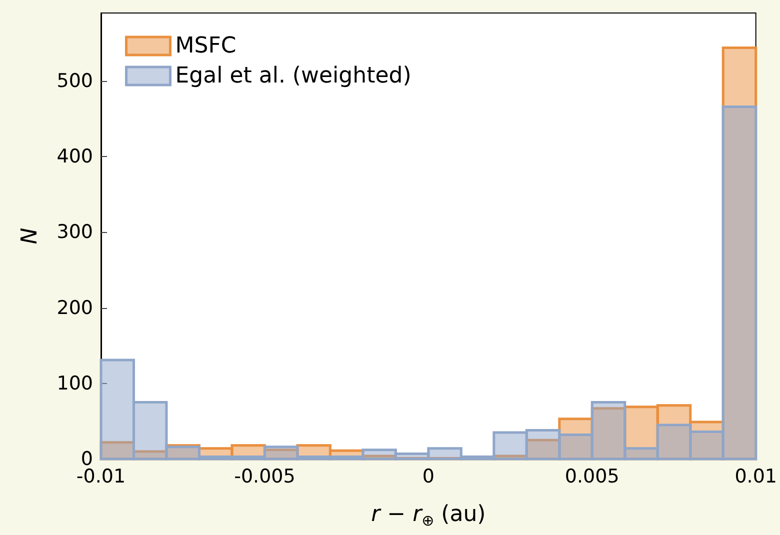 This screenshot has height=535, width=780. What do you see at coordinates (265, 477) in the screenshot?
I see `x-tick-label: -0.005` at bounding box center [265, 477].